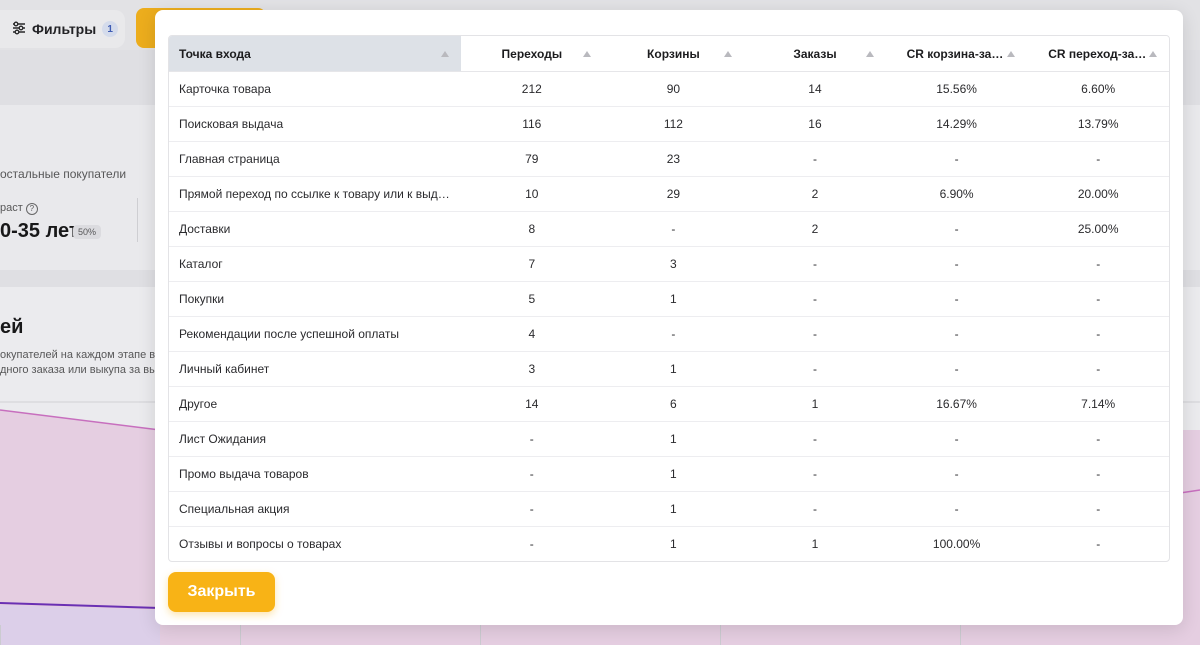  I want to click on cell-entry-point: Отзывы и вопросы о товарах, so click(260, 544).